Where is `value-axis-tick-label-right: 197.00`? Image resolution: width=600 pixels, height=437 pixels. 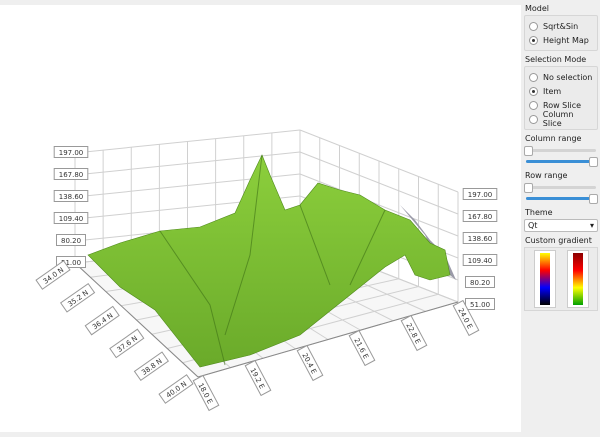
value-axis-tick-label-right: 197.00 is located at coordinates (480, 194).